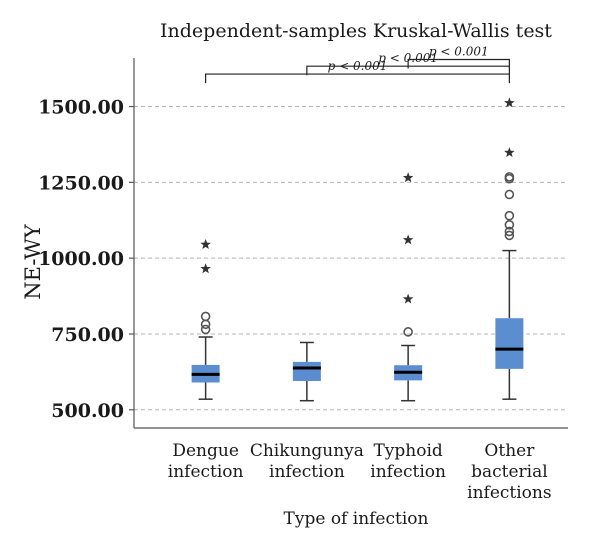  I want to click on x-tick-label: Chikungunya infection, so click(307, 461).